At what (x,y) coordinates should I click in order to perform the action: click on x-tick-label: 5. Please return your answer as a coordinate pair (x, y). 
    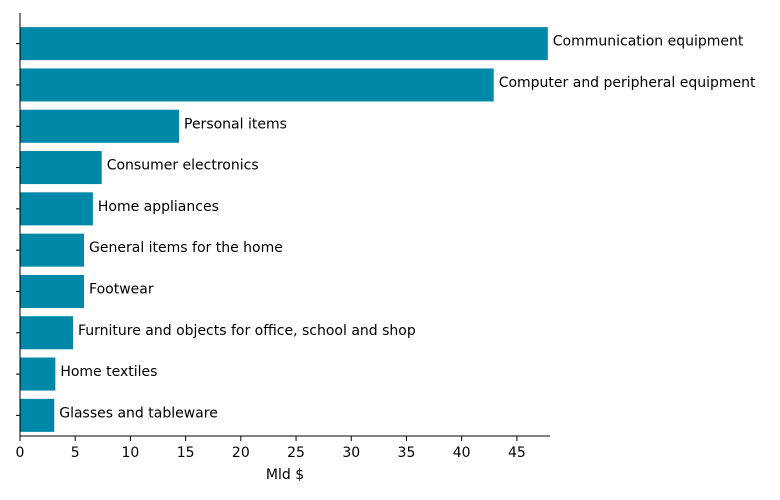
    Looking at the image, I should click on (75, 453).